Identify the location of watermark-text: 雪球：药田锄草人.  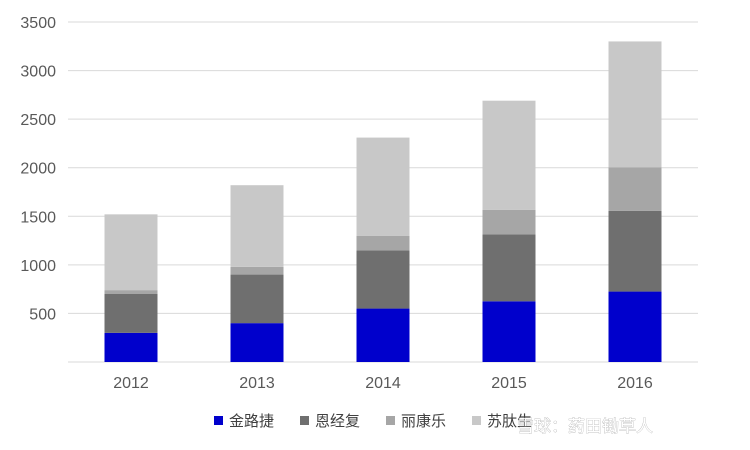
(585, 427).